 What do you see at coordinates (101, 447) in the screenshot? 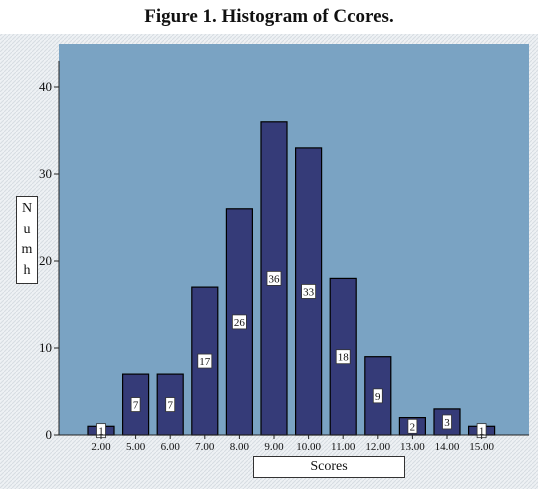
I see `x-tick-label: 2.00` at bounding box center [101, 447].